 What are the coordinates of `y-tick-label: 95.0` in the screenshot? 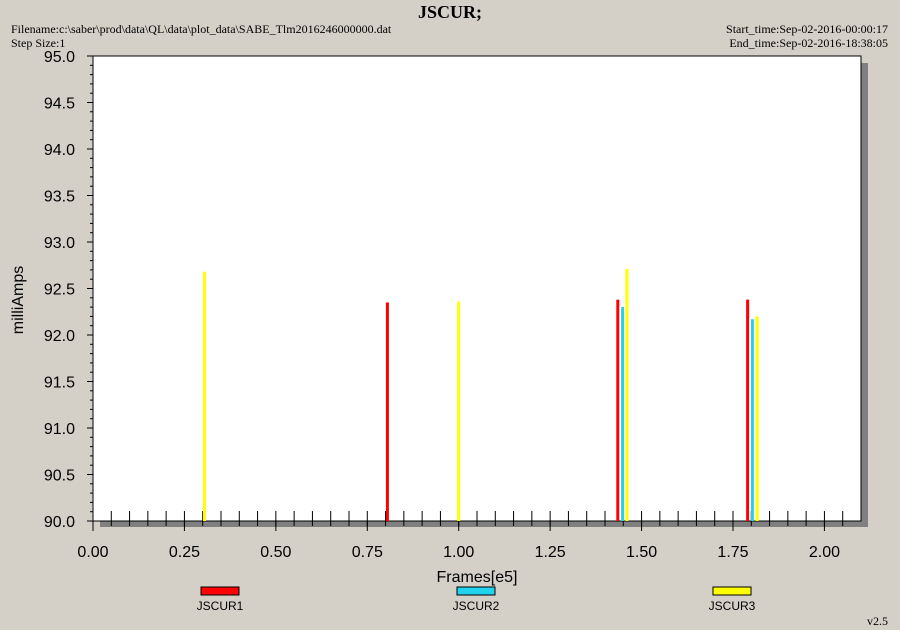 It's located at (59, 57).